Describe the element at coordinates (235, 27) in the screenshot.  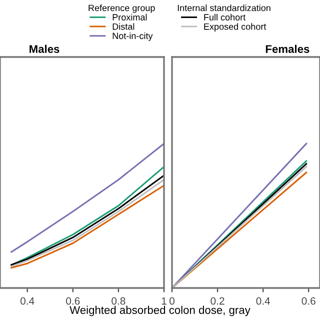
I see `legend-label: Exposed cohort` at that location.